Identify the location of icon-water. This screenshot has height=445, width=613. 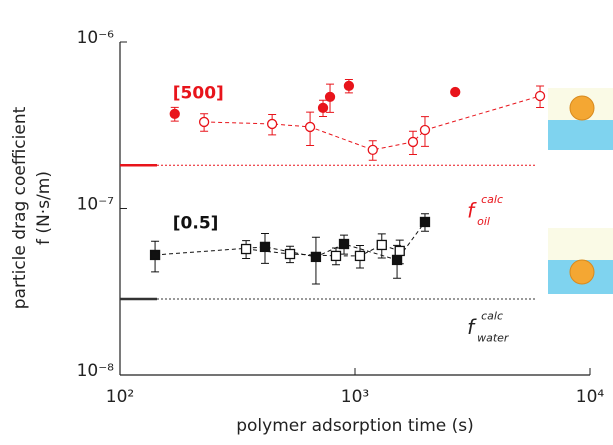
(580, 261).